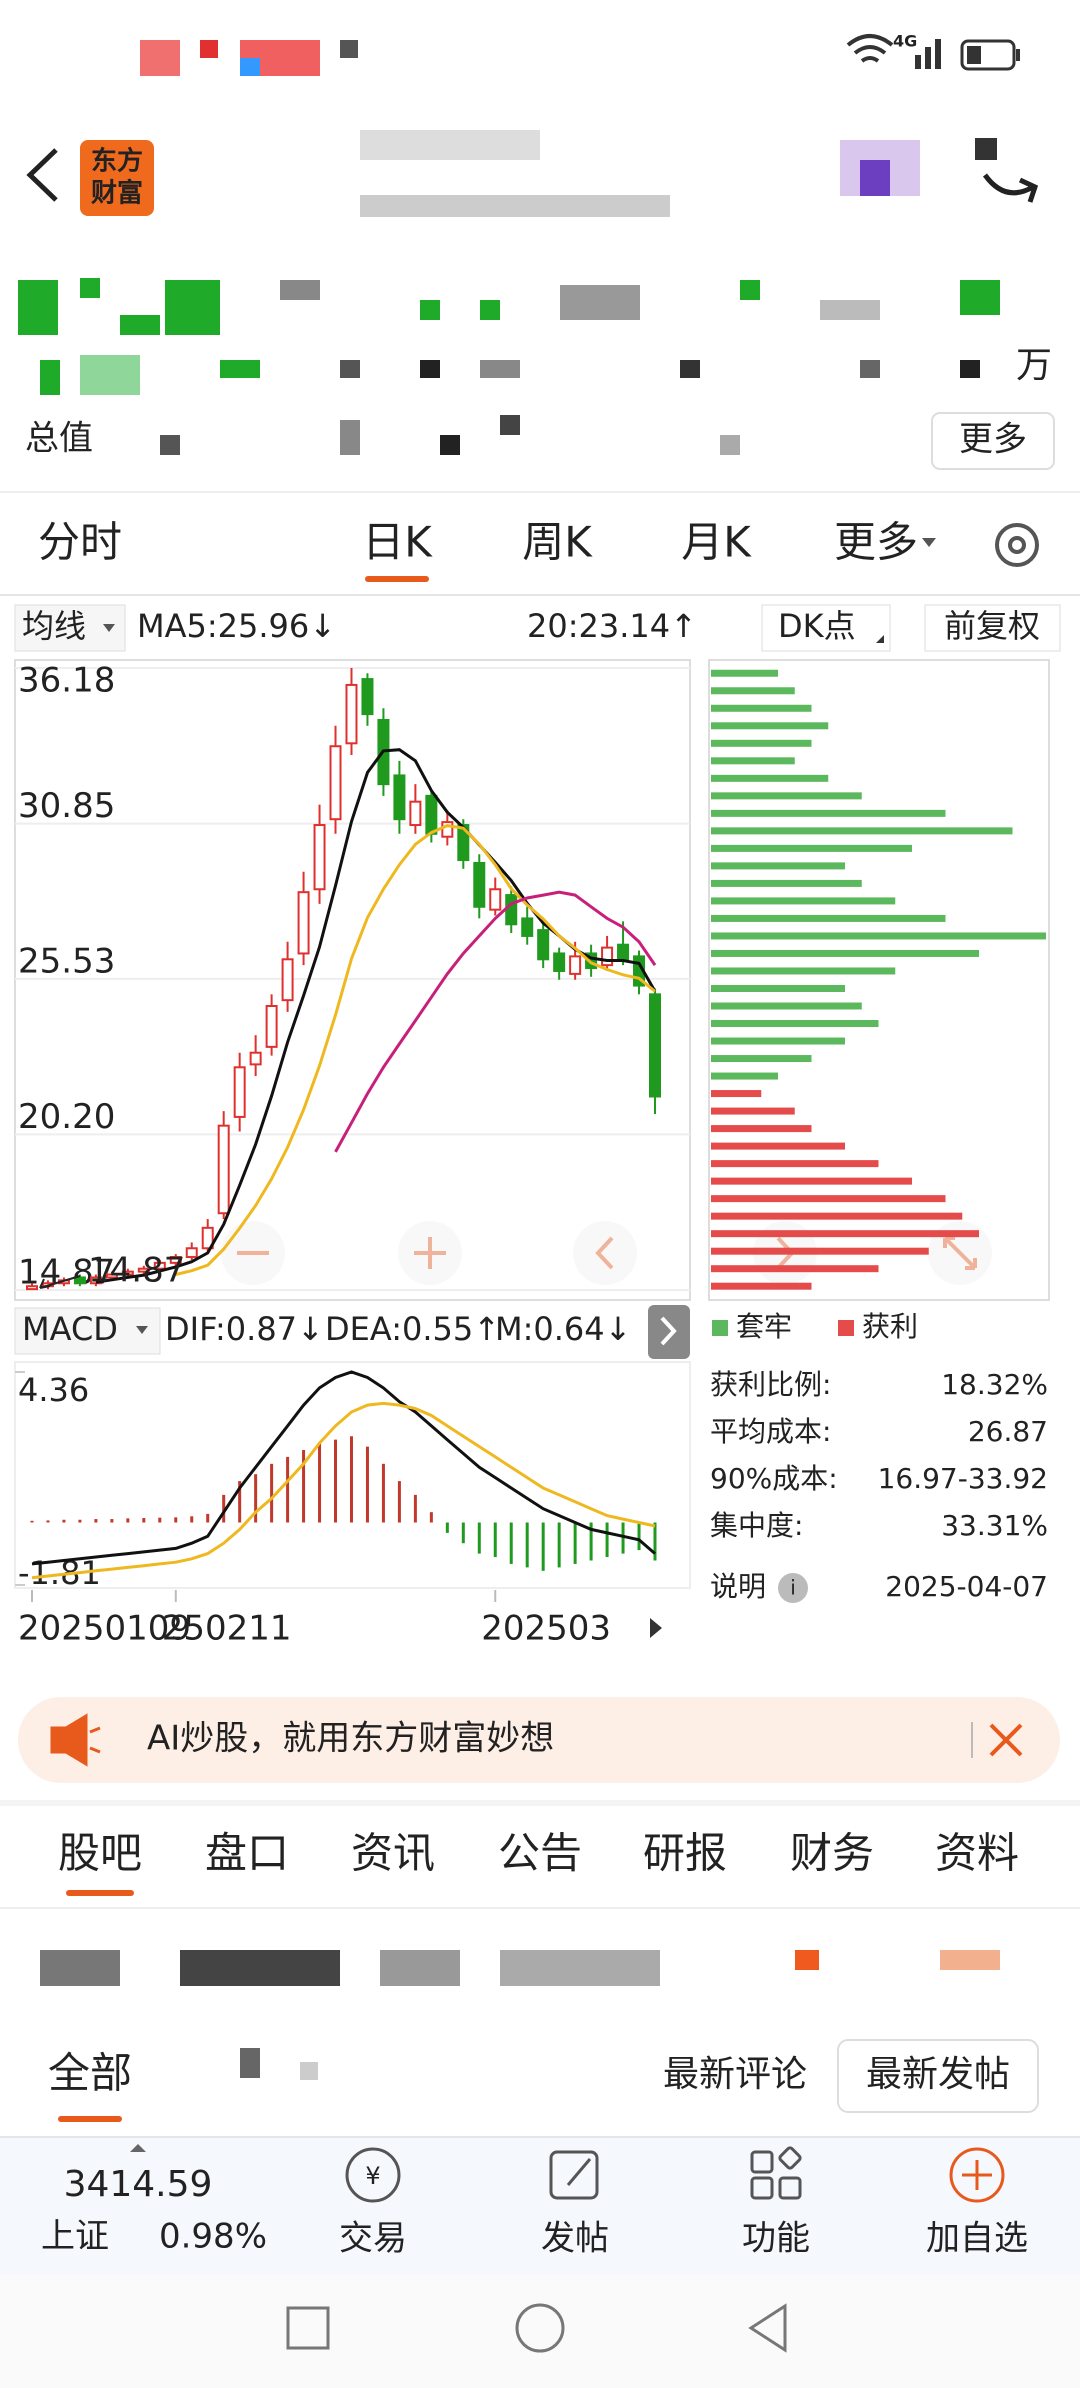  Describe the element at coordinates (762, 2162) in the screenshot. I see `function-icon-cell` at that location.